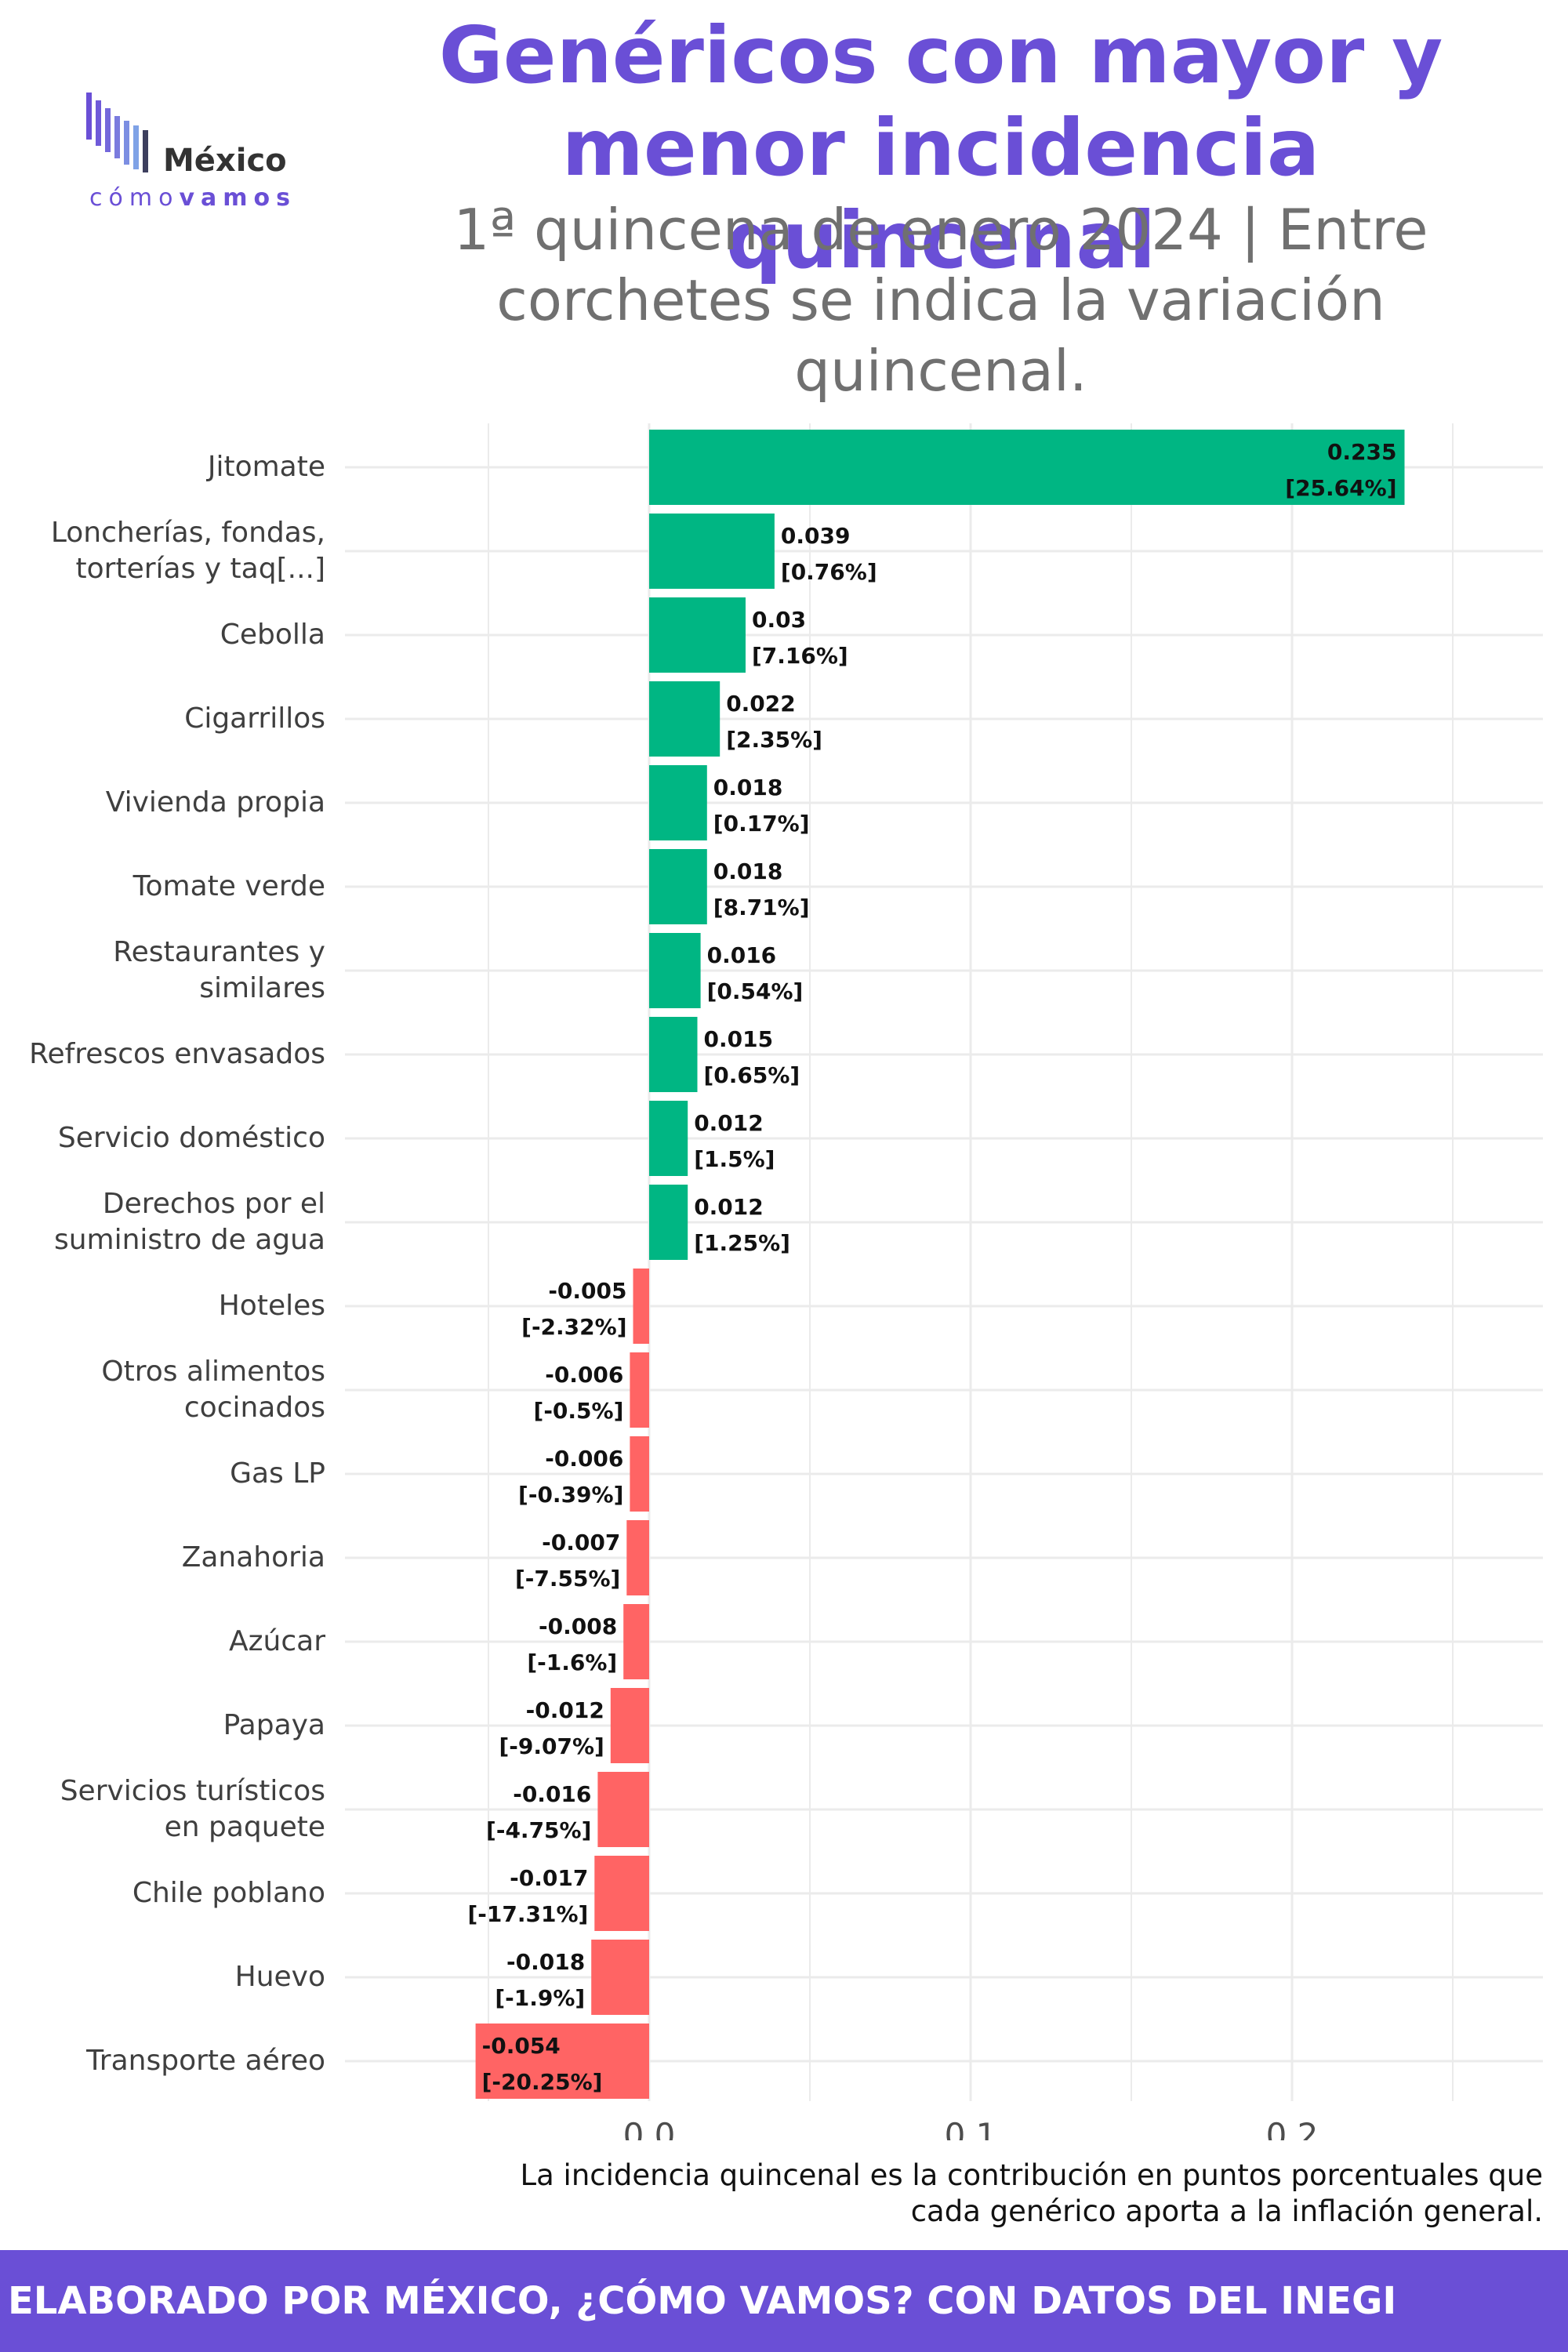 This screenshot has width=1568, height=2352. Describe the element at coordinates (587, 1291) in the screenshot. I see `bar-value-label: -0.005` at that location.